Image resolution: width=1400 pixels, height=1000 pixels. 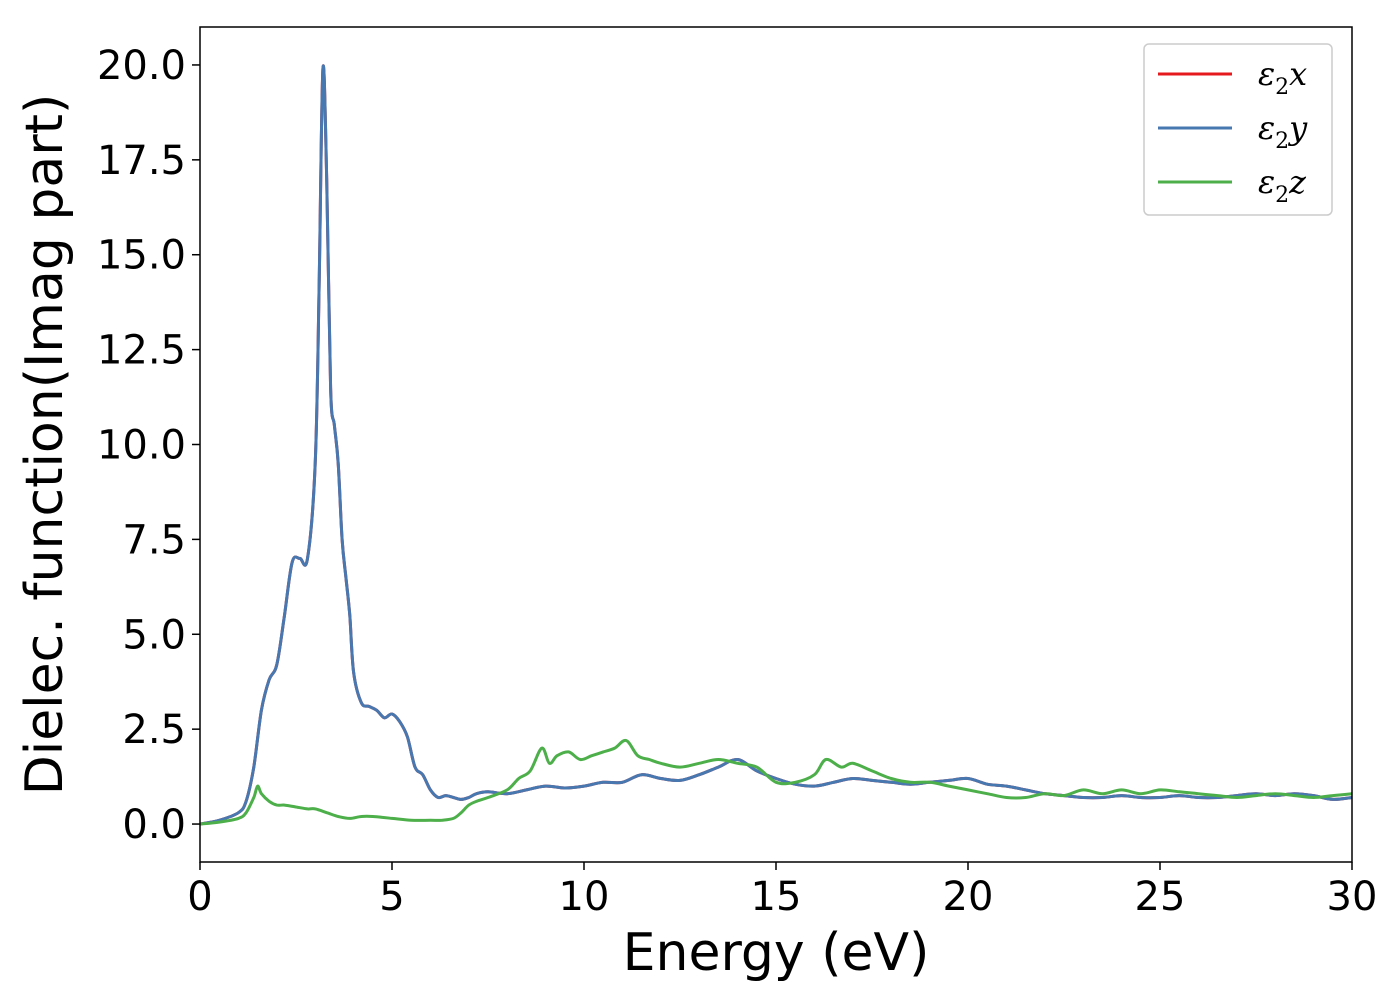 What do you see at coordinates (1282, 77) in the screenshot?
I see `legend-label-x: ε2x` at bounding box center [1282, 77].